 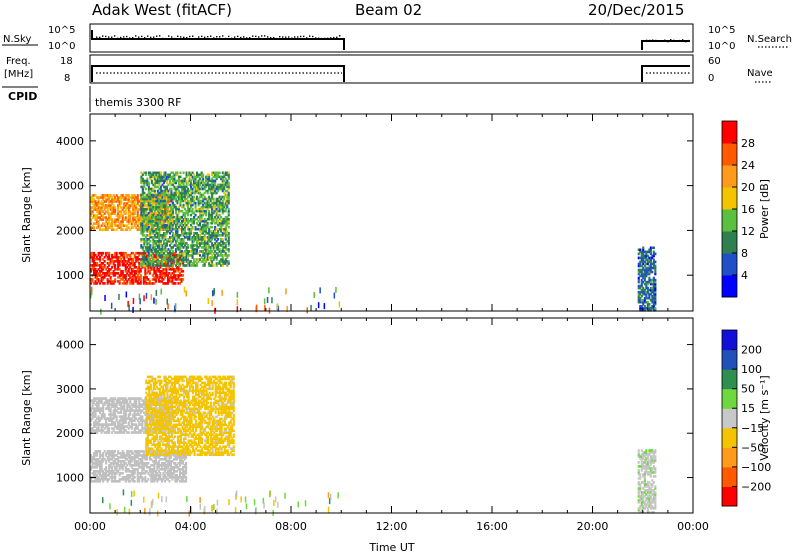 I want to click on colorbar-band, so click(x=729, y=132).